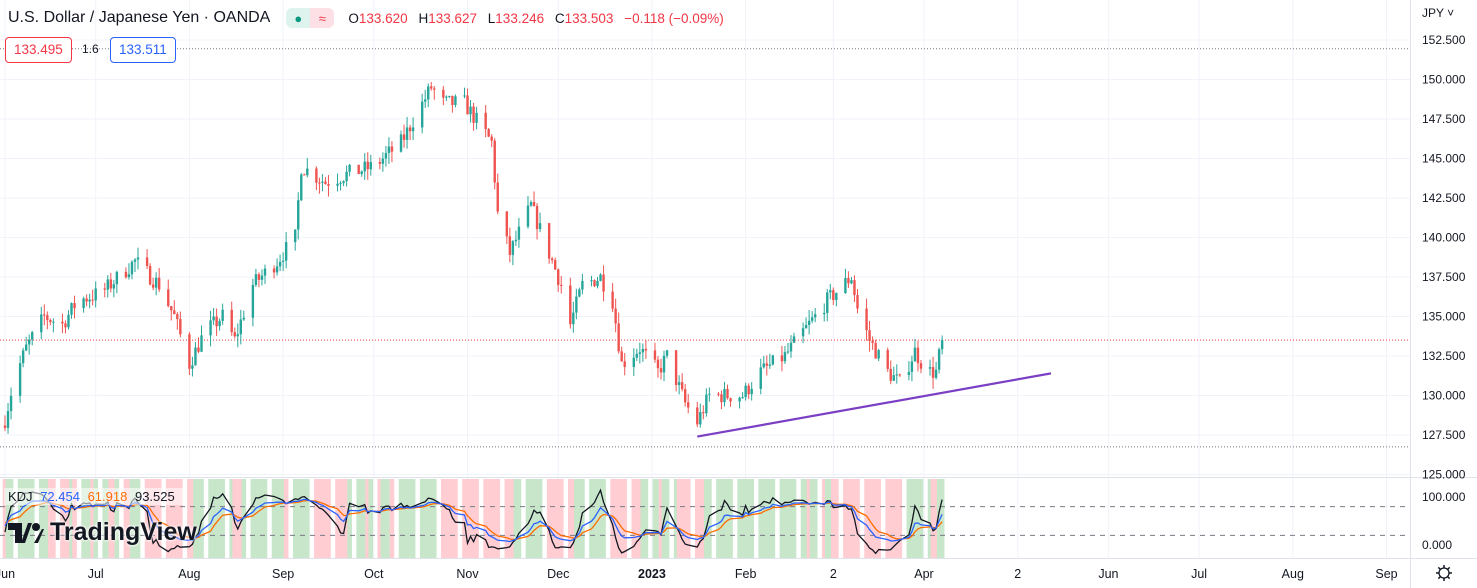 Image resolution: width=1477 pixels, height=588 pixels. I want to click on price-tick-label: 142.500, so click(1444, 198).